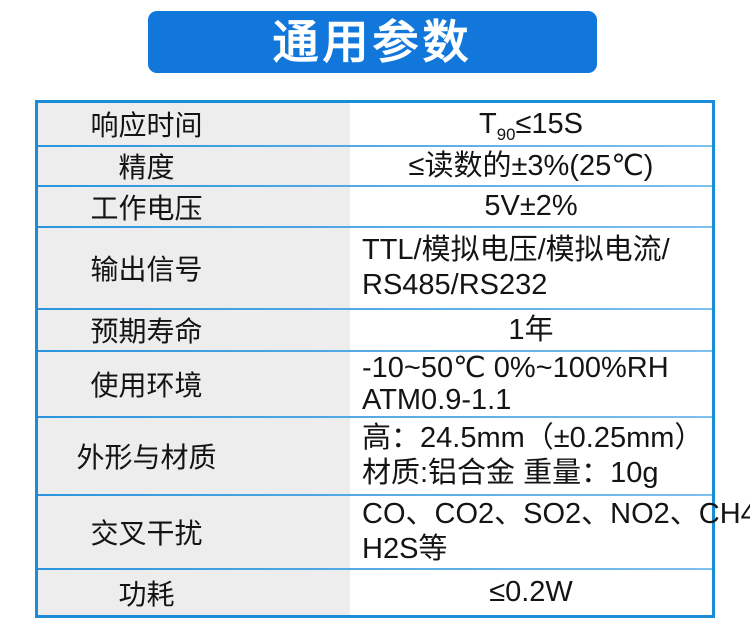  I want to click on value-line: ≤读数的±3%(25℃), so click(531, 165).